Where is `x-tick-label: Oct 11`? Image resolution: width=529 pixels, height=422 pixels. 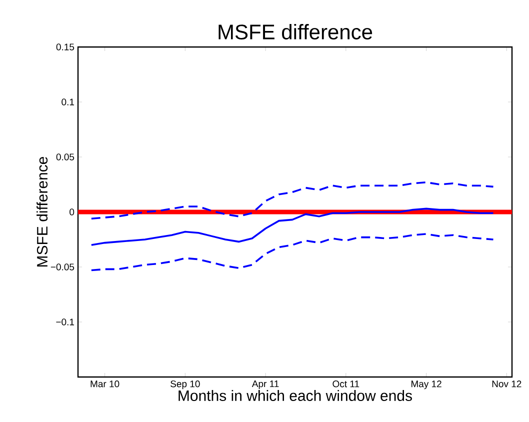 x-tick-label: Oct 11 is located at coordinates (346, 384).